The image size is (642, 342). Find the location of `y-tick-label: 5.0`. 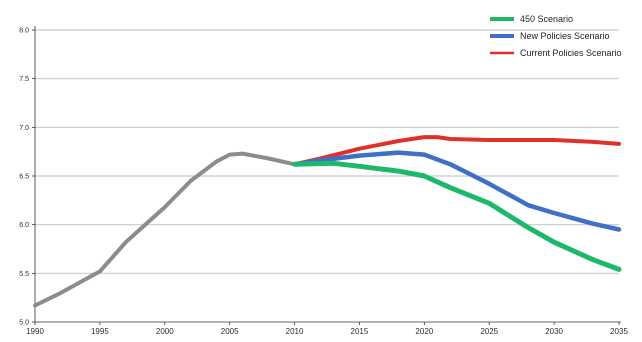

y-tick-label: 5.0 is located at coordinates (24, 323).